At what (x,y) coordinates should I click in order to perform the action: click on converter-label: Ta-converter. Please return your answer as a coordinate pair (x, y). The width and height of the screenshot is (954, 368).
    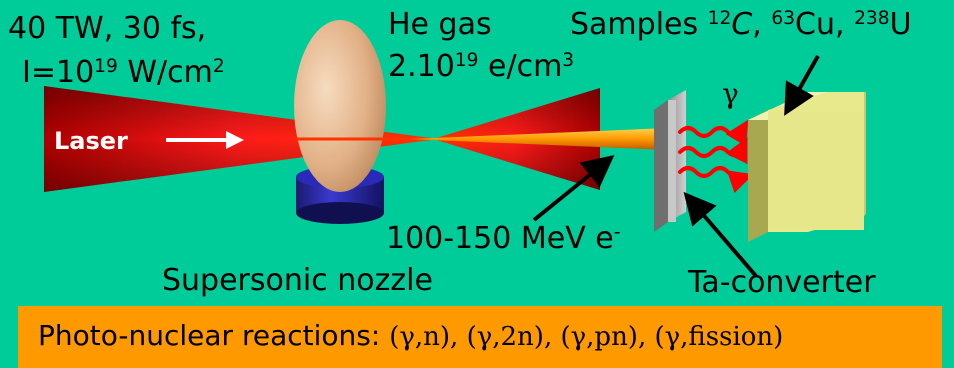
    Looking at the image, I should click on (782, 282).